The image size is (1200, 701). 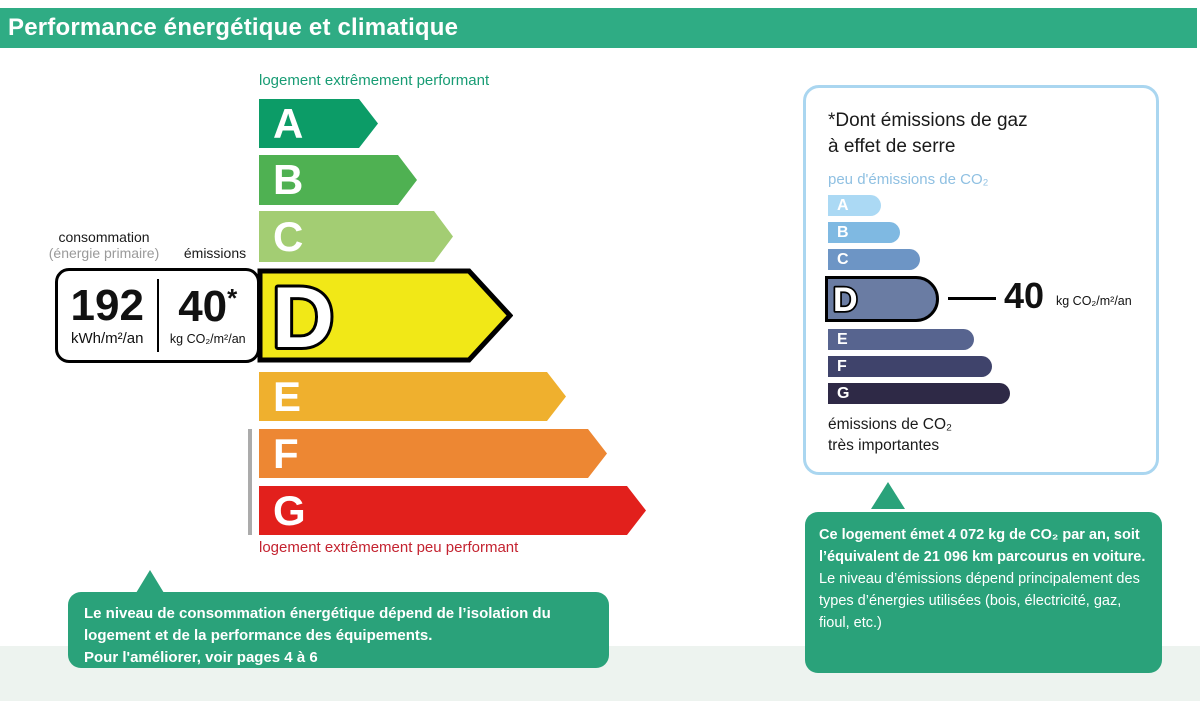 What do you see at coordinates (288, 179) in the screenshot?
I see `energy-grade-letter: B` at bounding box center [288, 179].